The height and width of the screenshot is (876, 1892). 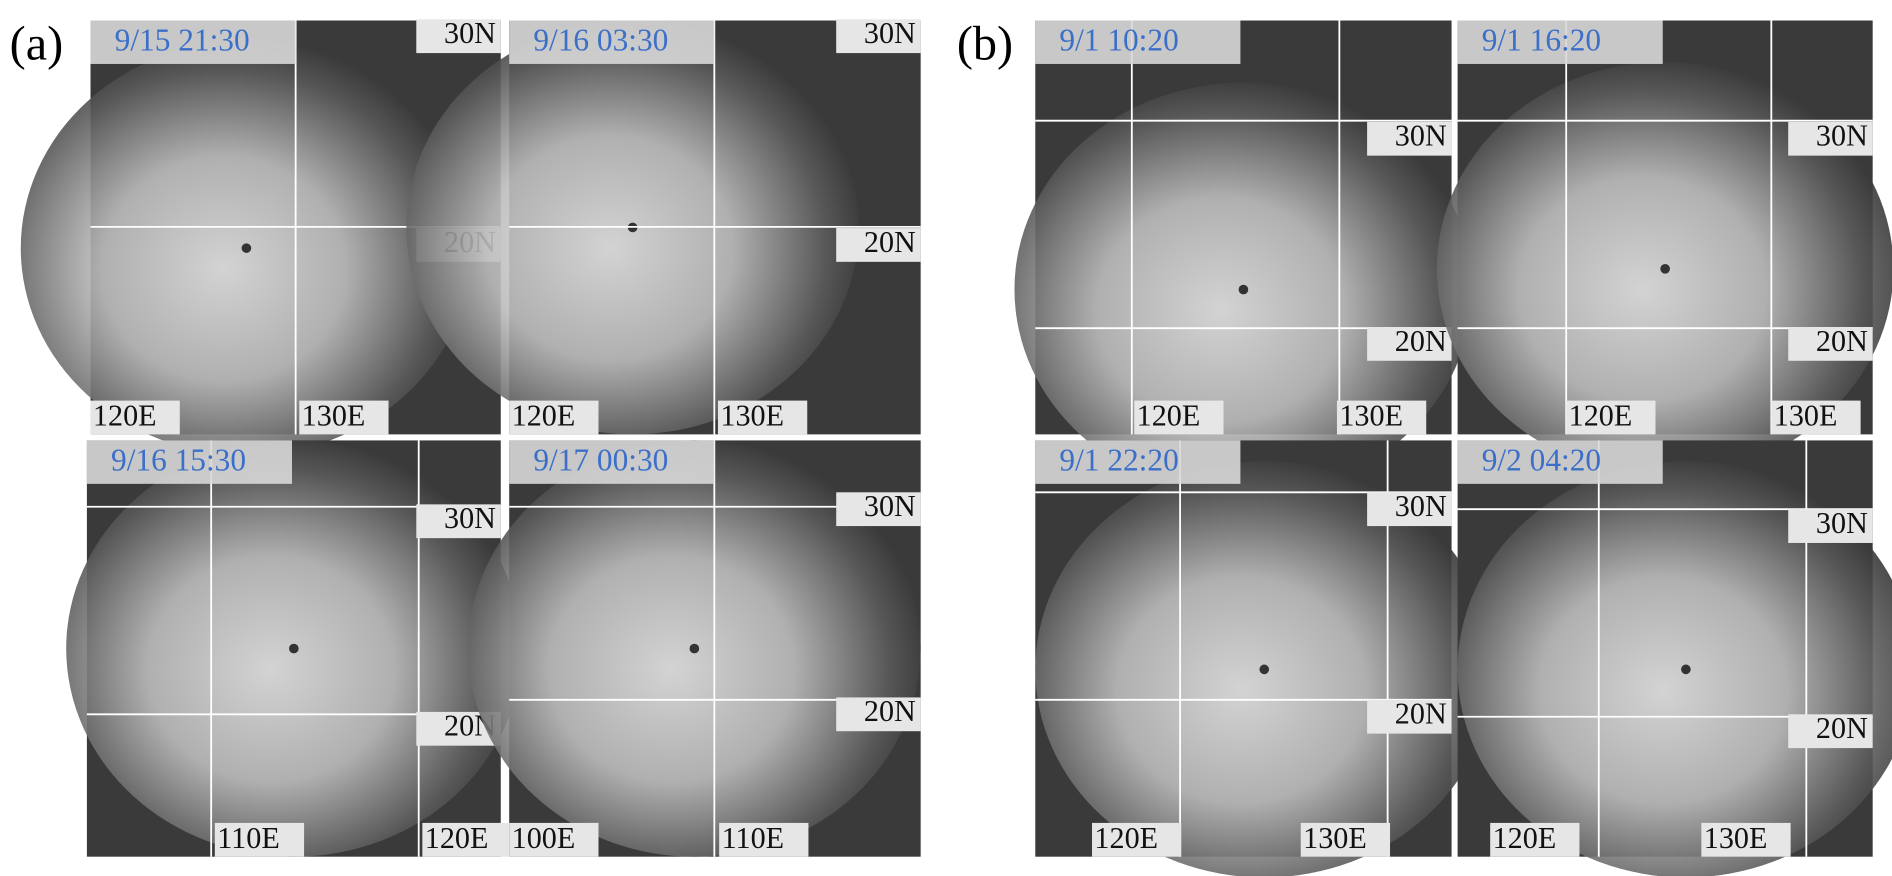 I want to click on timestamp: 9/16 03:30, so click(x=600, y=40).